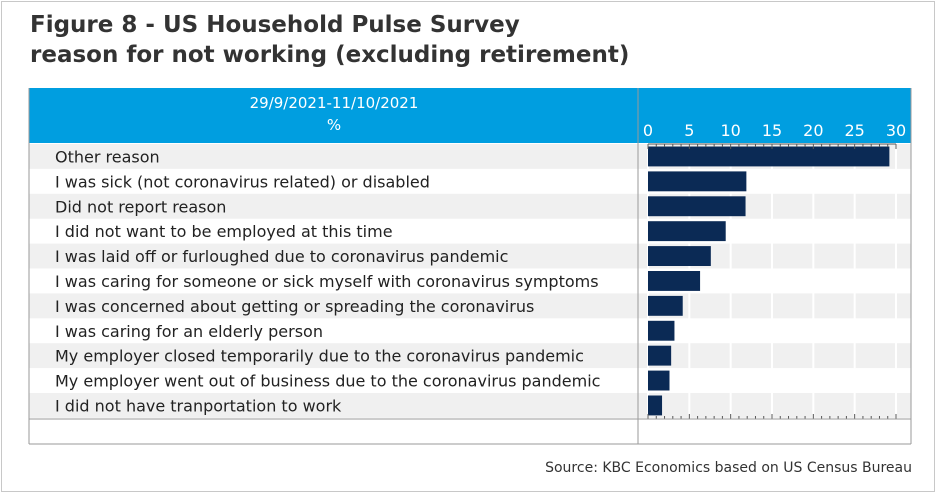  Describe the element at coordinates (334, 125) in the screenshot. I see `column-header-unit: %` at that location.